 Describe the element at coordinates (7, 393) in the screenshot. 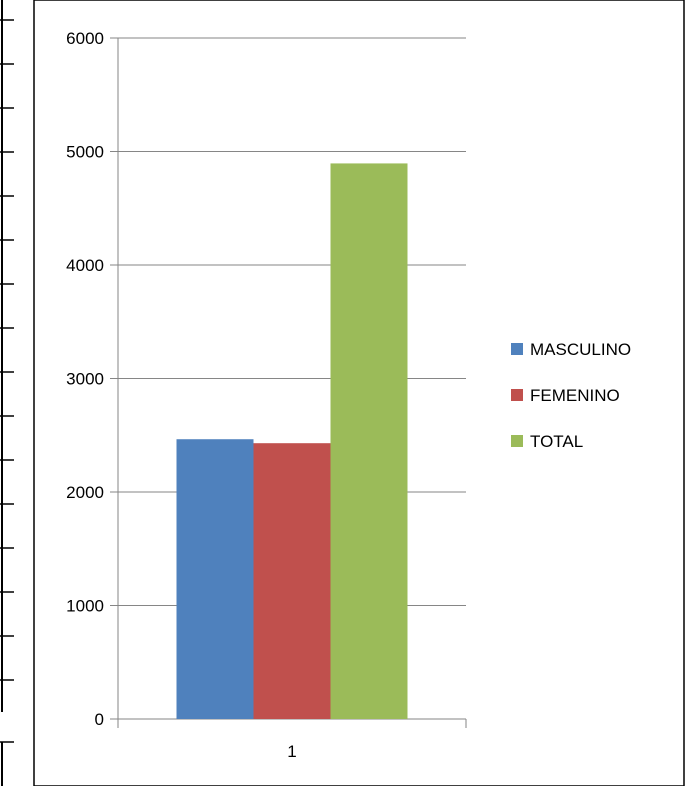

I see `left-edge-decoration` at that location.